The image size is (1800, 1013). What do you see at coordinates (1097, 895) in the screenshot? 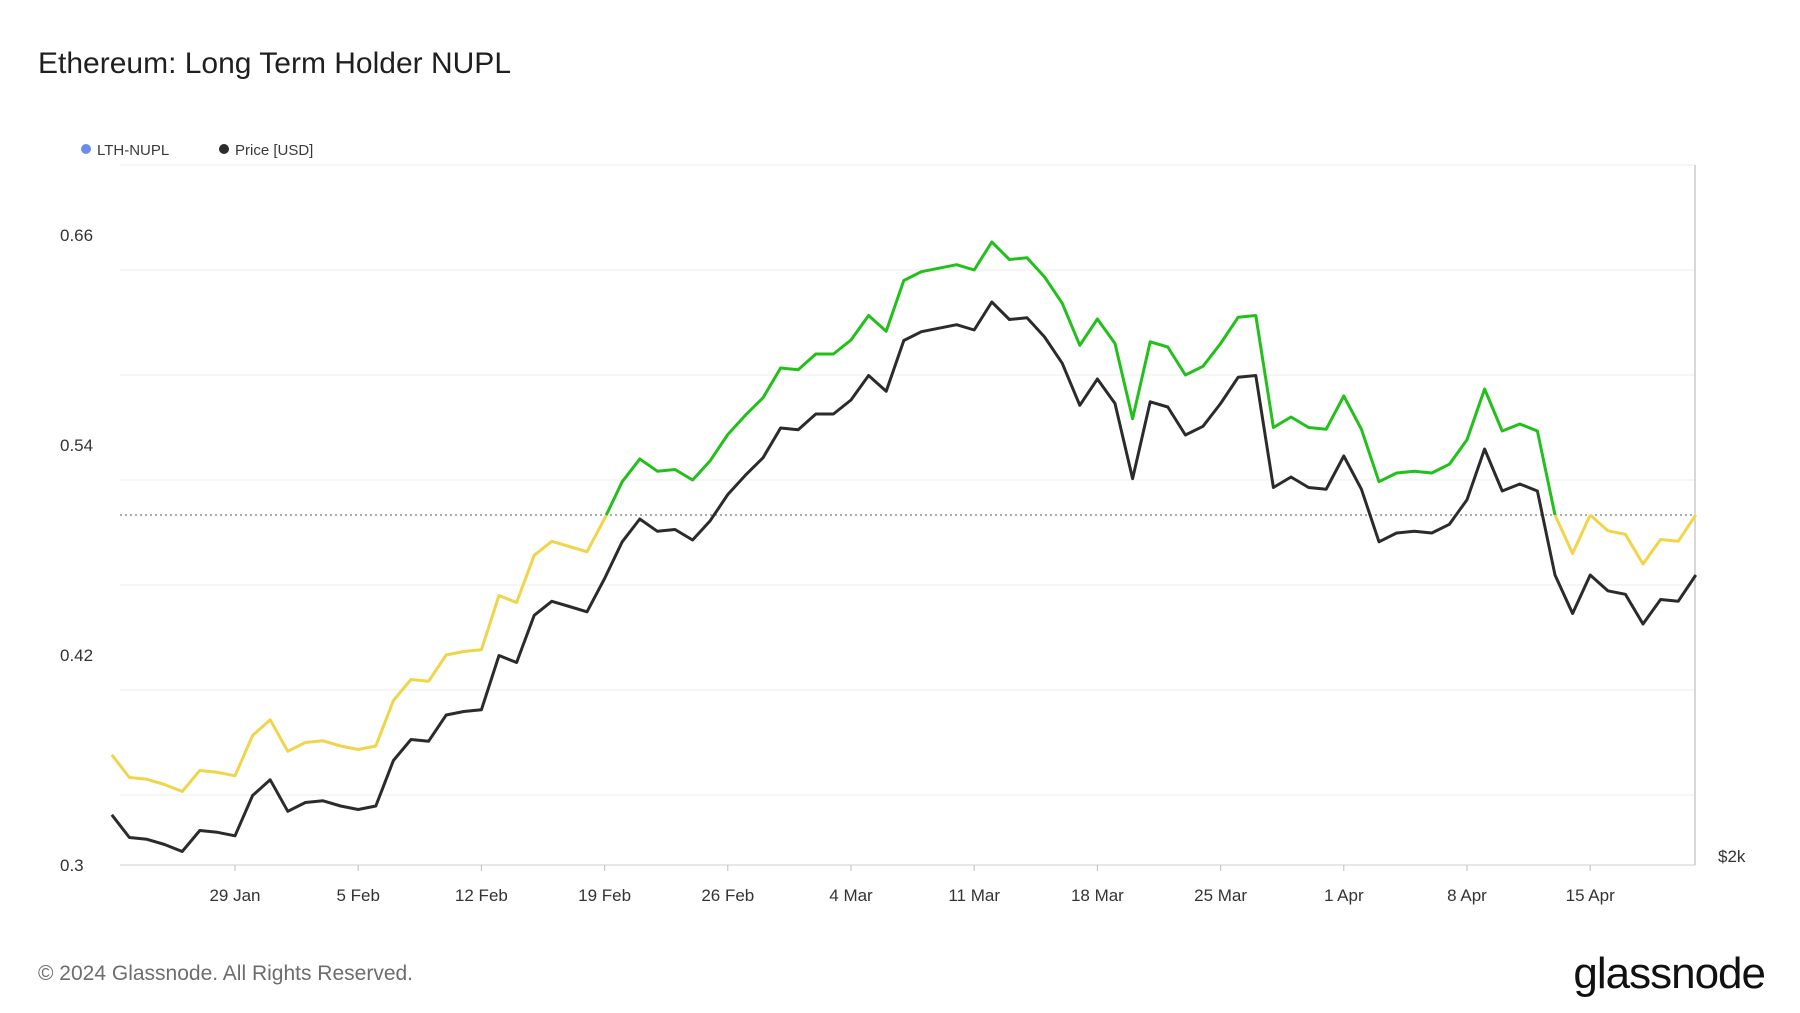
I see `x-tick-label: 18 Mar` at bounding box center [1097, 895].